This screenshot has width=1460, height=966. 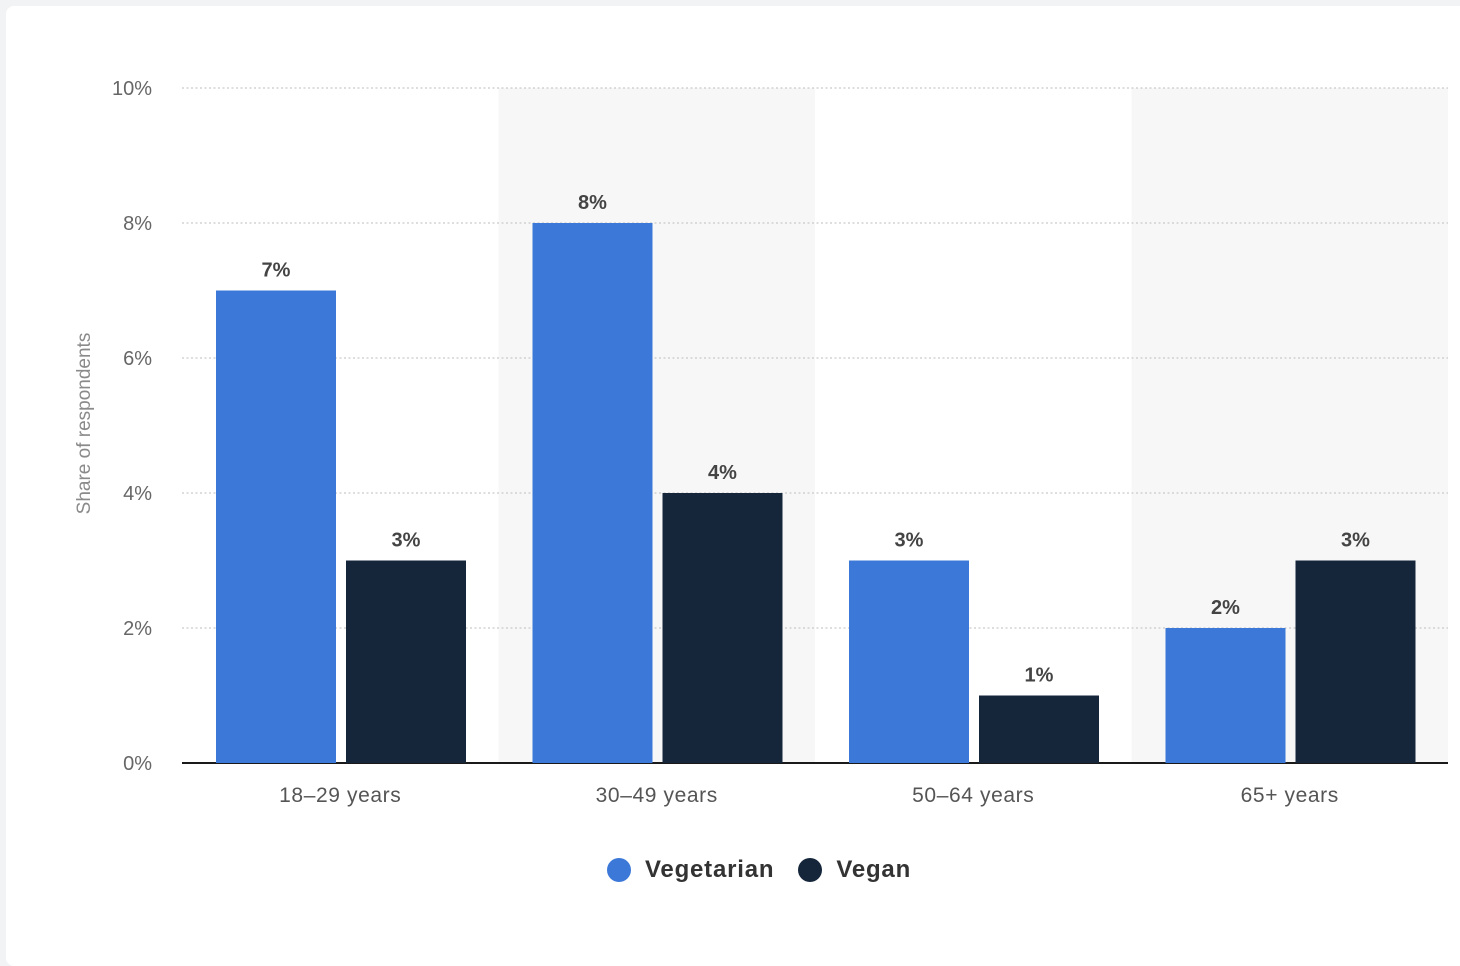 I want to click on legend-label-vegan: Vegan, so click(x=874, y=869).